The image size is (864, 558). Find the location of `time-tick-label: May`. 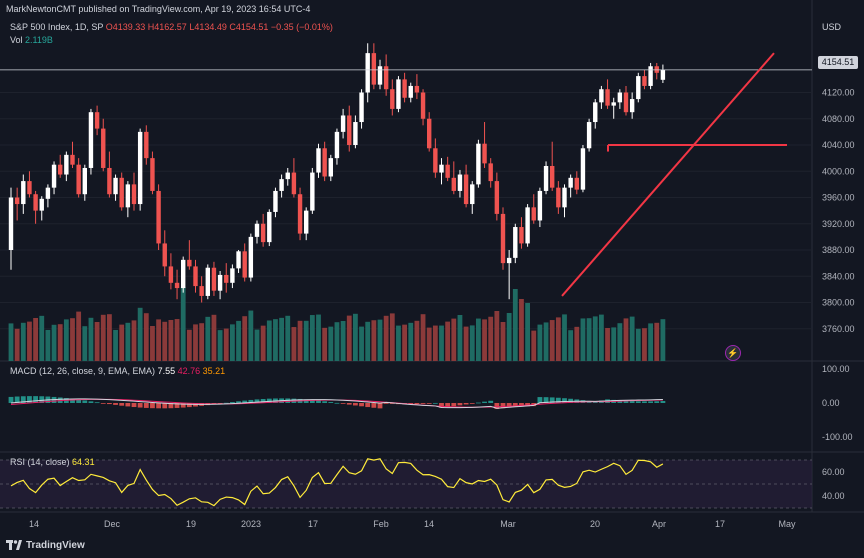

time-tick-label: May is located at coordinates (787, 524).